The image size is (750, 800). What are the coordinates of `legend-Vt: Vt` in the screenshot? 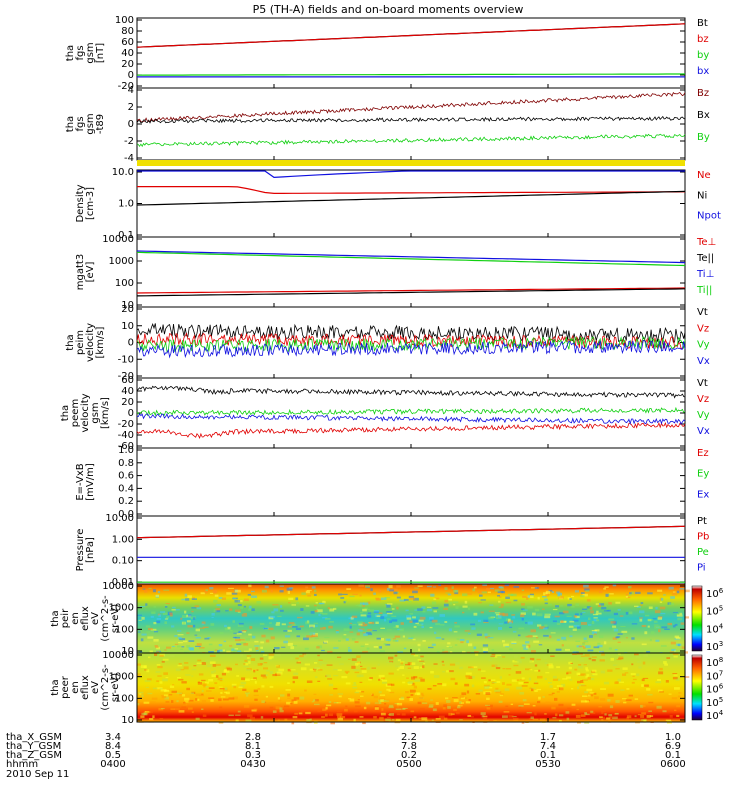 It's located at (702, 312).